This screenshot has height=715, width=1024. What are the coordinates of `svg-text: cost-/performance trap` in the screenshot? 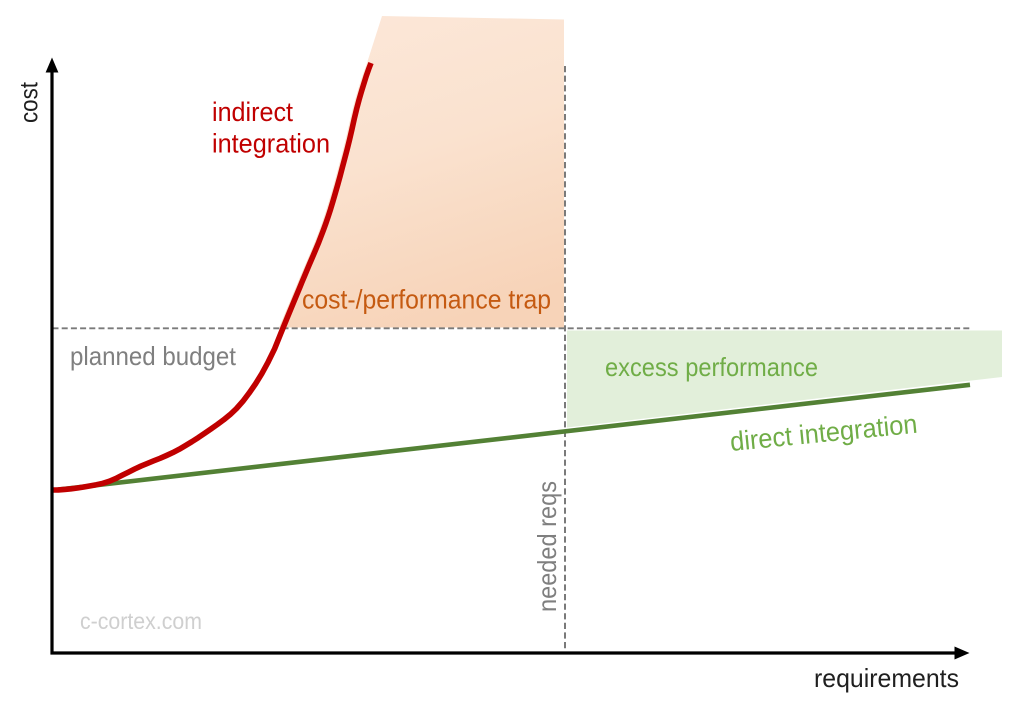 It's located at (426, 300).